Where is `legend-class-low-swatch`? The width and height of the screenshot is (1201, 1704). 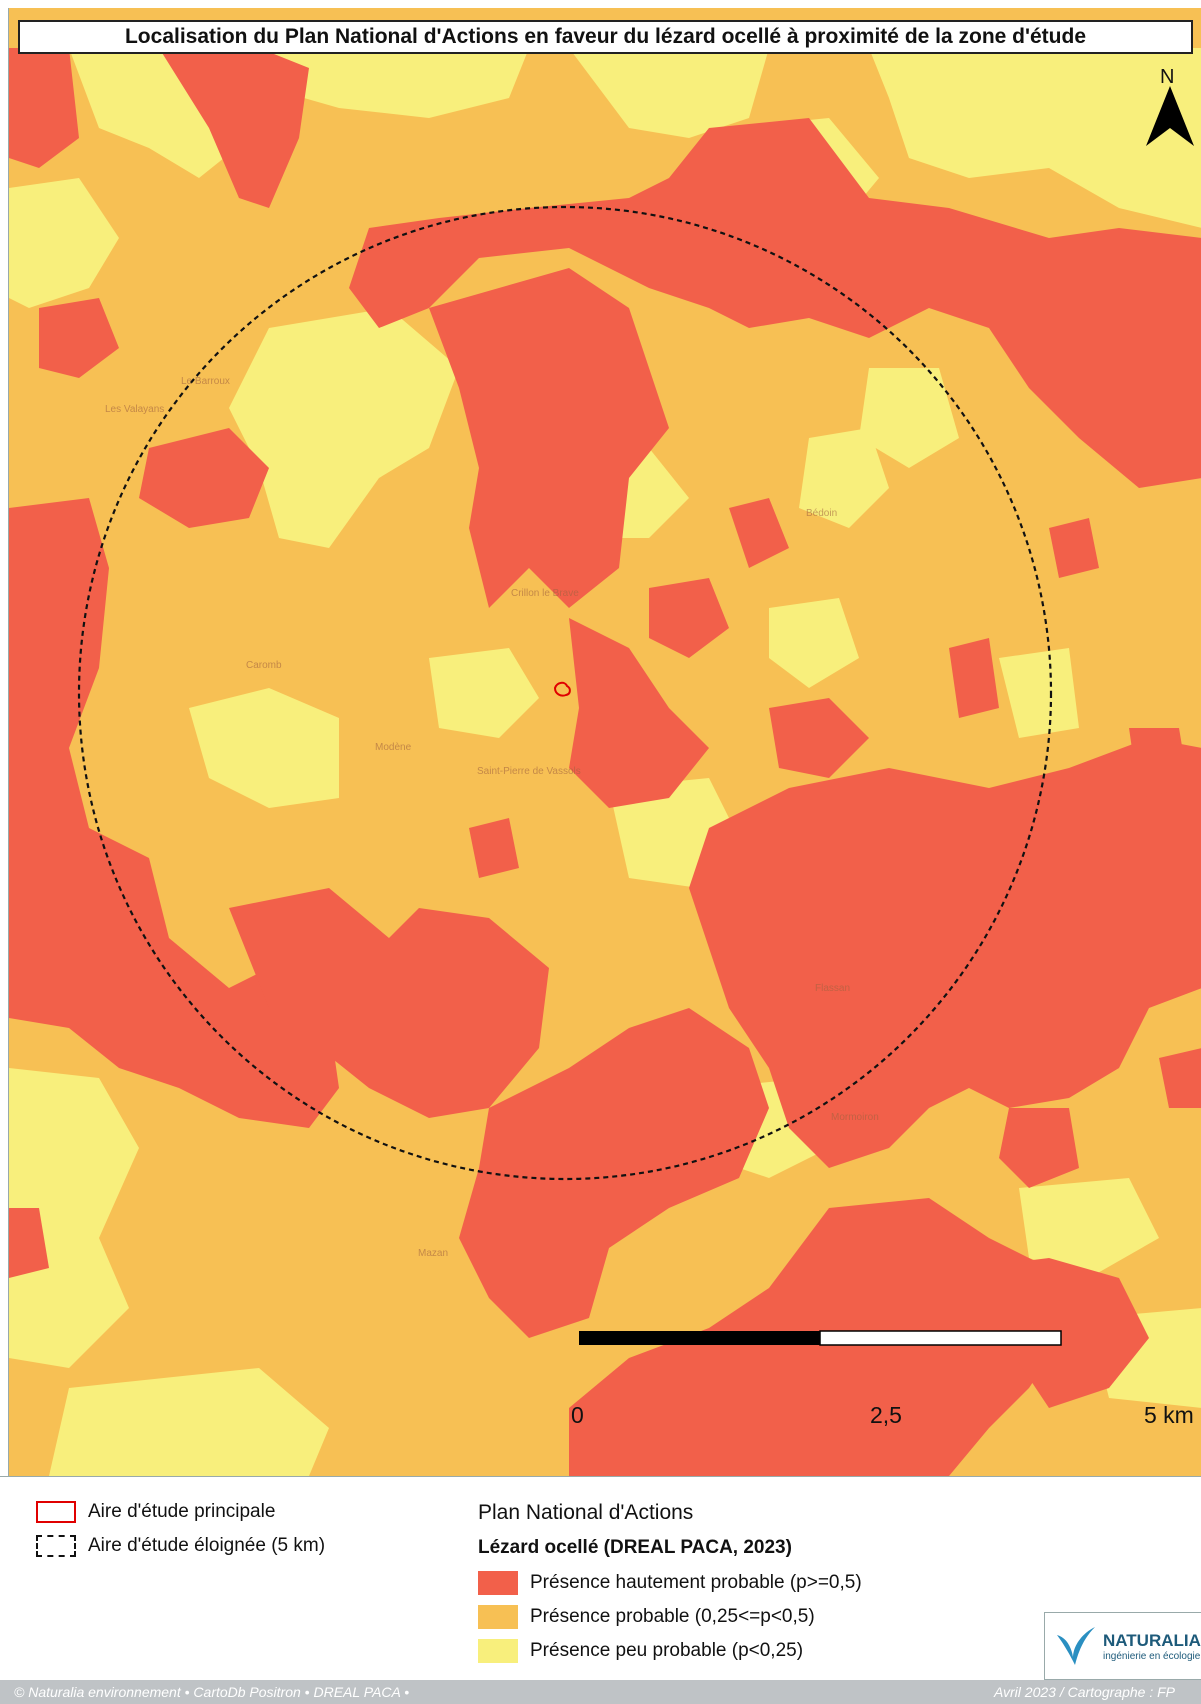 legend-class-low-swatch is located at coordinates (498, 1651).